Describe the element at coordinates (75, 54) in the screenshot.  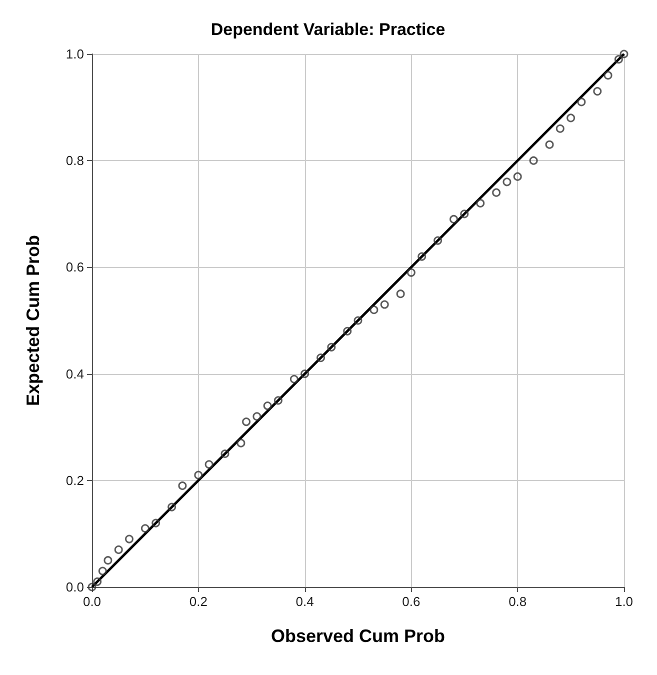
I see `y-tick-label: 1.0` at that location.